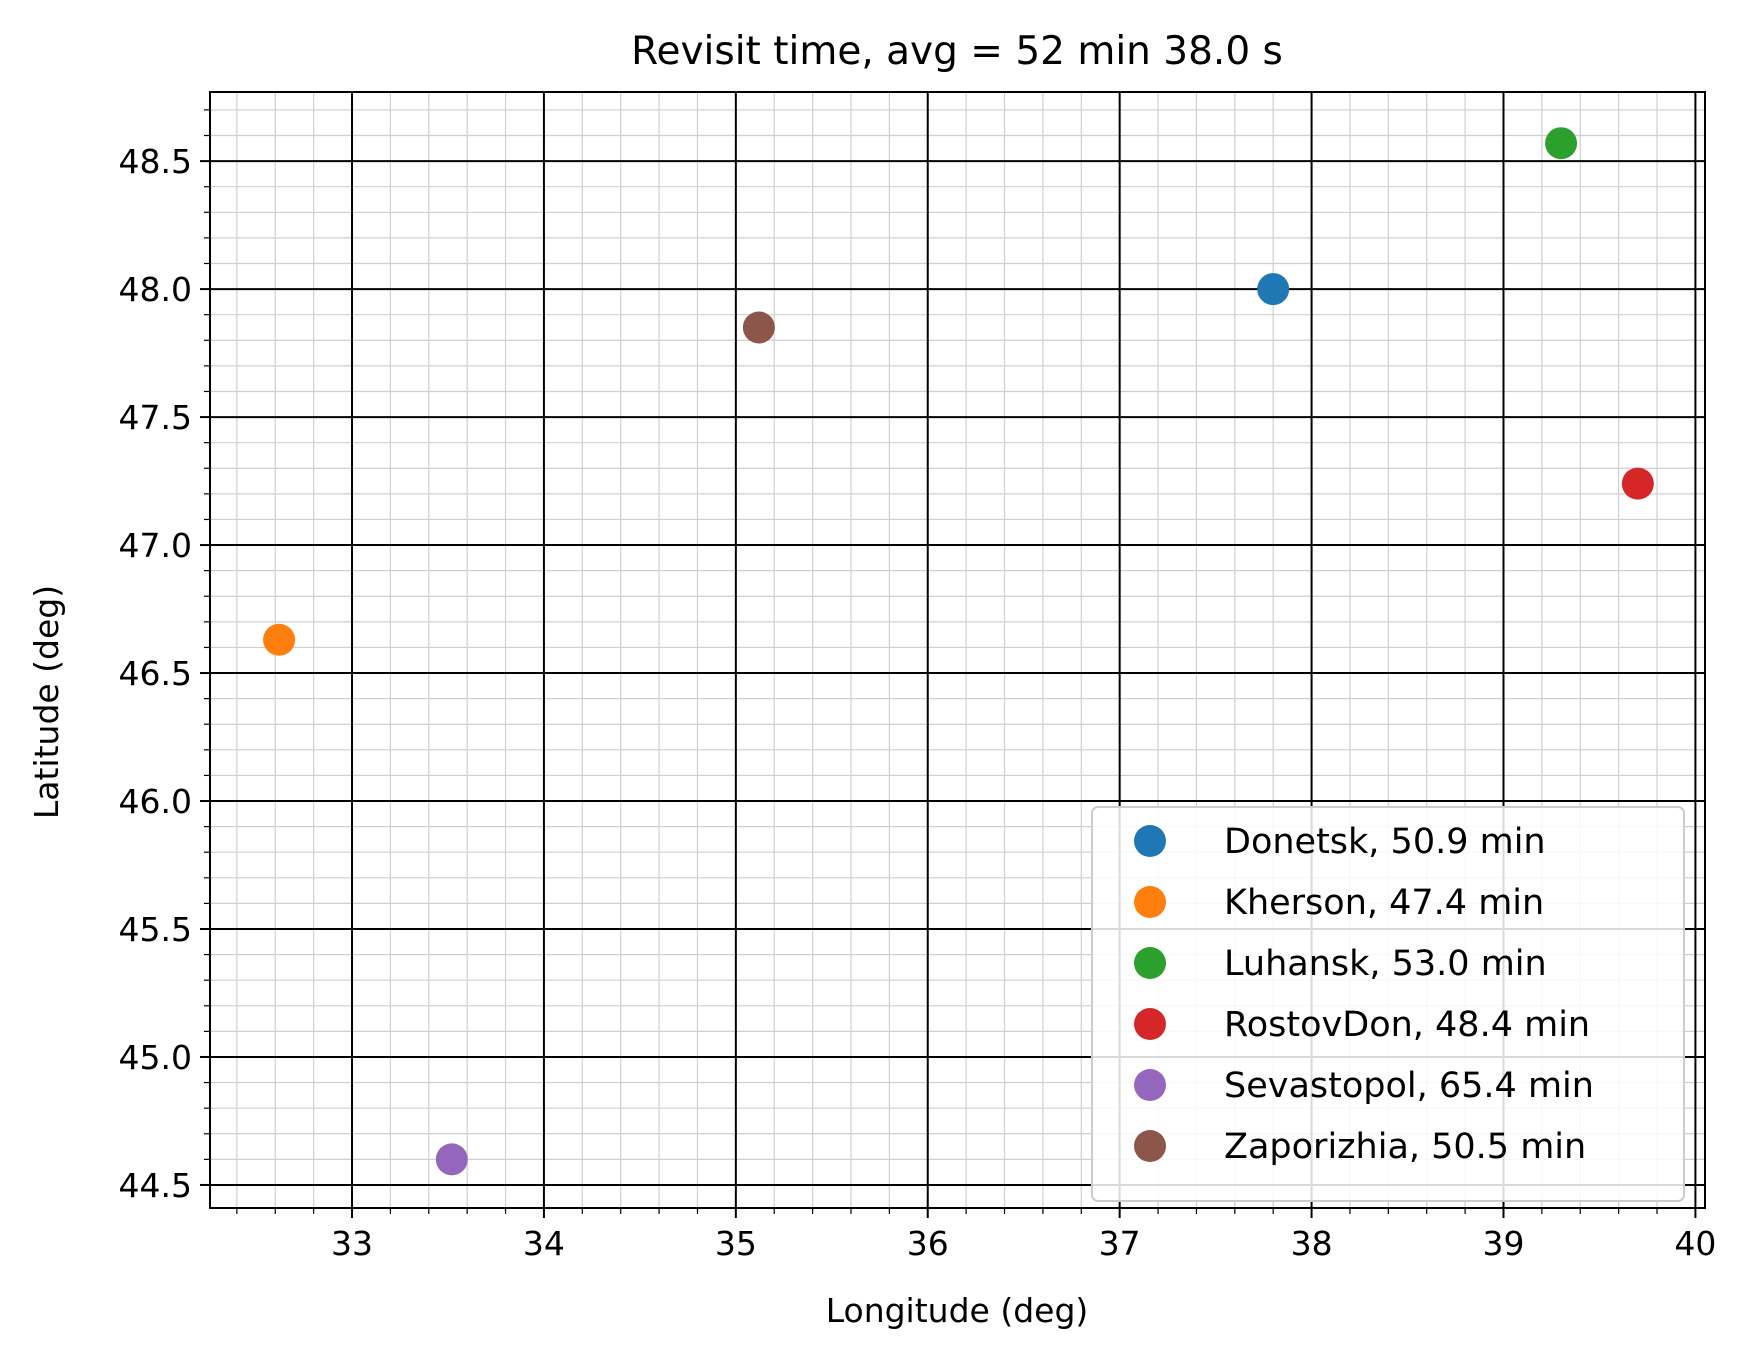  Describe the element at coordinates (155, 161) in the screenshot. I see `y-tick-label: 48.5` at that location.